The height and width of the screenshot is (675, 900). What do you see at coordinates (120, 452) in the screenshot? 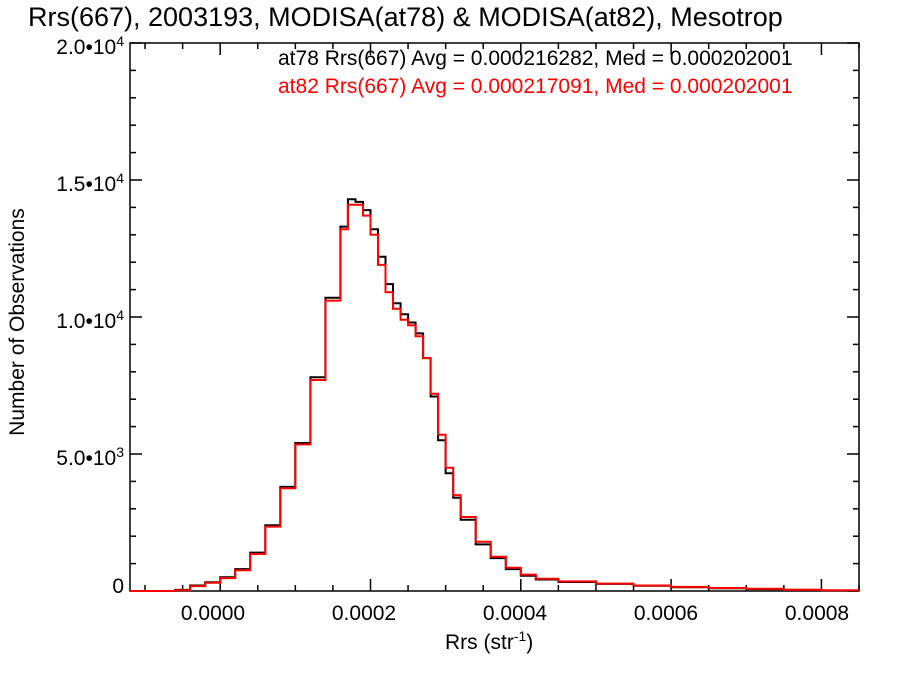
I see `y-tick-exponent: 3` at bounding box center [120, 452].